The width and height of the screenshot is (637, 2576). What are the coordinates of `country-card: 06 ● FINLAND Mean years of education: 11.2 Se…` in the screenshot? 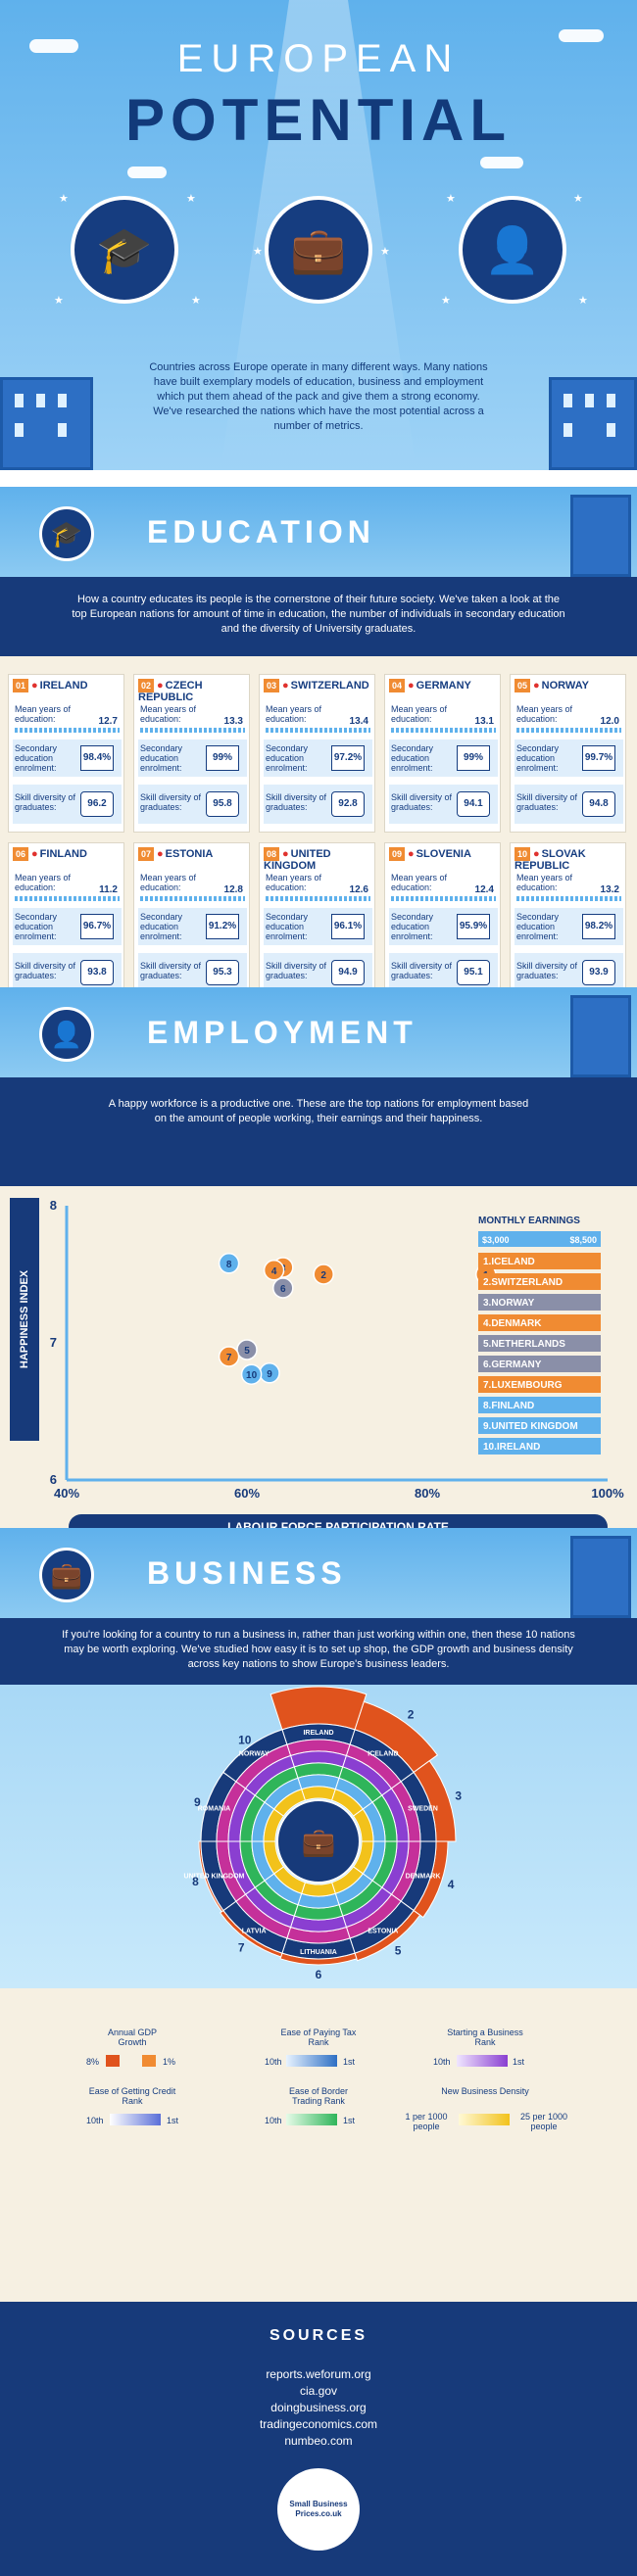 It's located at (66, 922).